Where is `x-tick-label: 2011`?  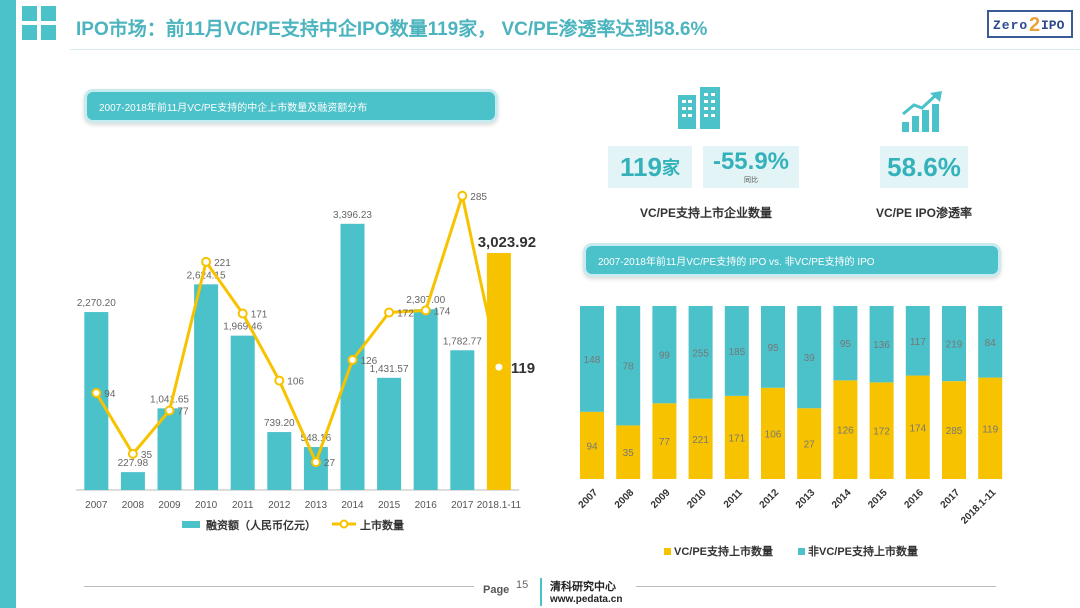 x-tick-label: 2011 is located at coordinates (243, 505).